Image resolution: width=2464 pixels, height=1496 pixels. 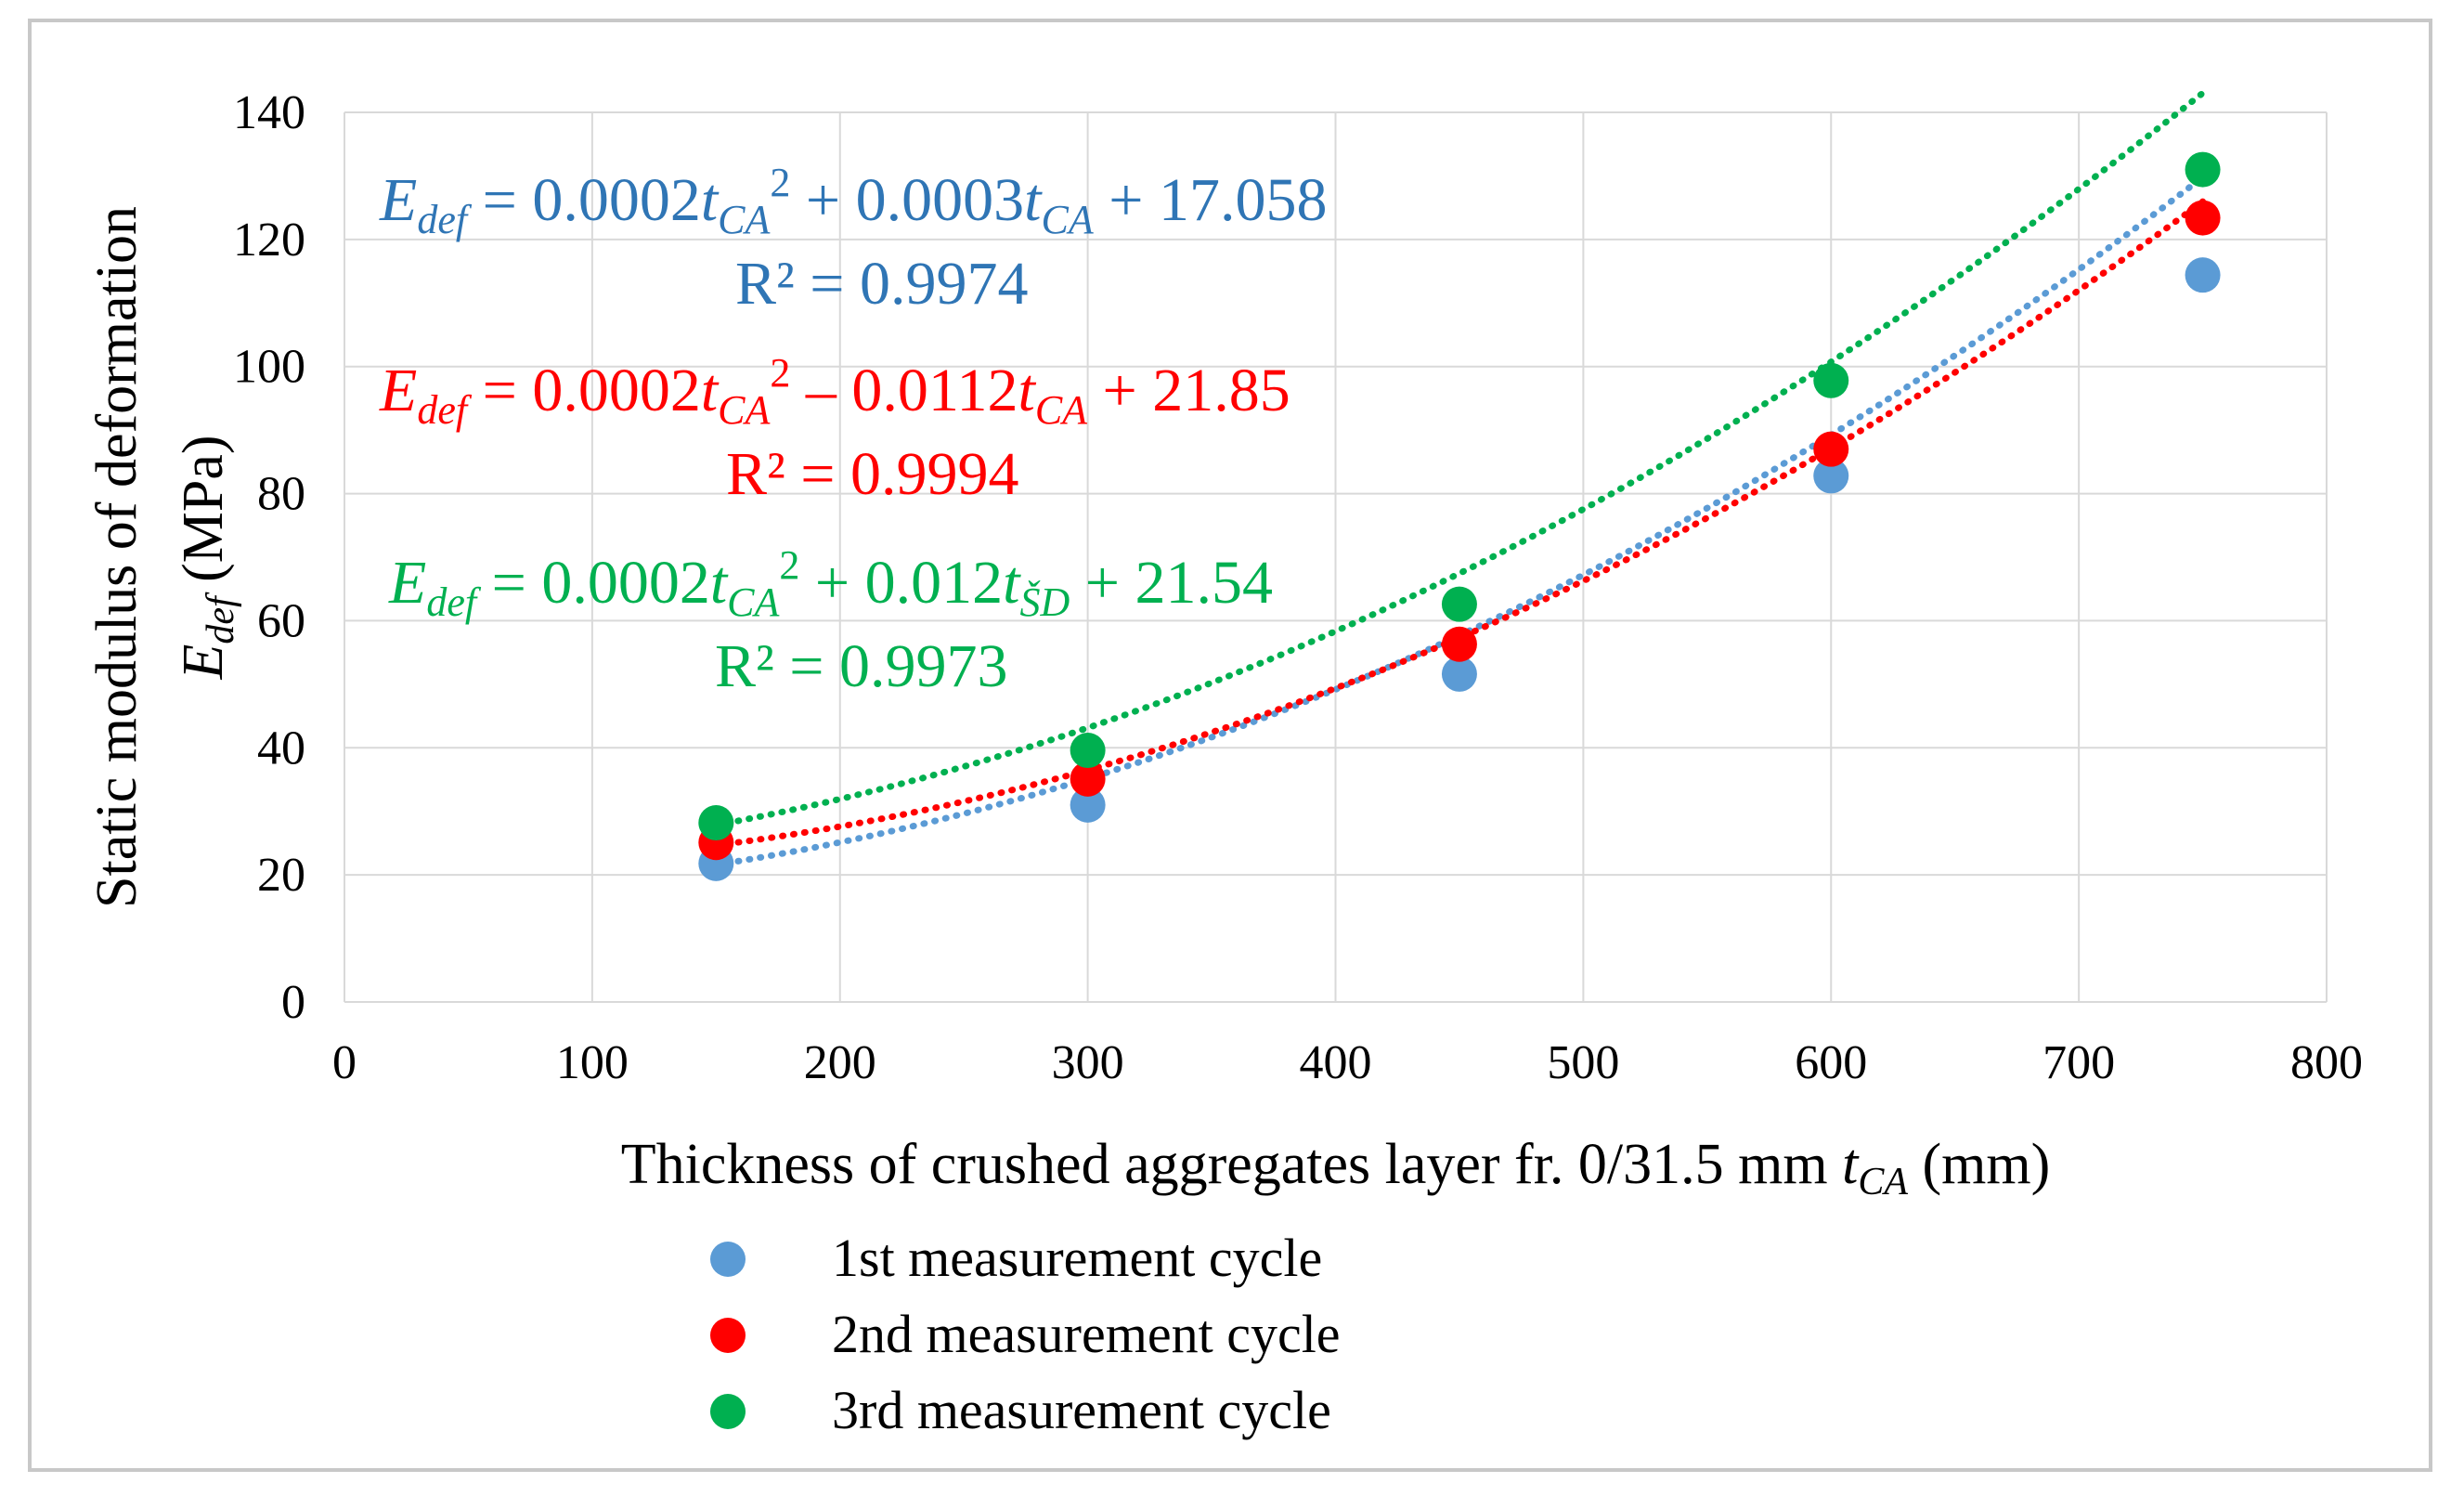 What do you see at coordinates (2326, 1063) in the screenshot?
I see `x-tick-label: 800` at bounding box center [2326, 1063].